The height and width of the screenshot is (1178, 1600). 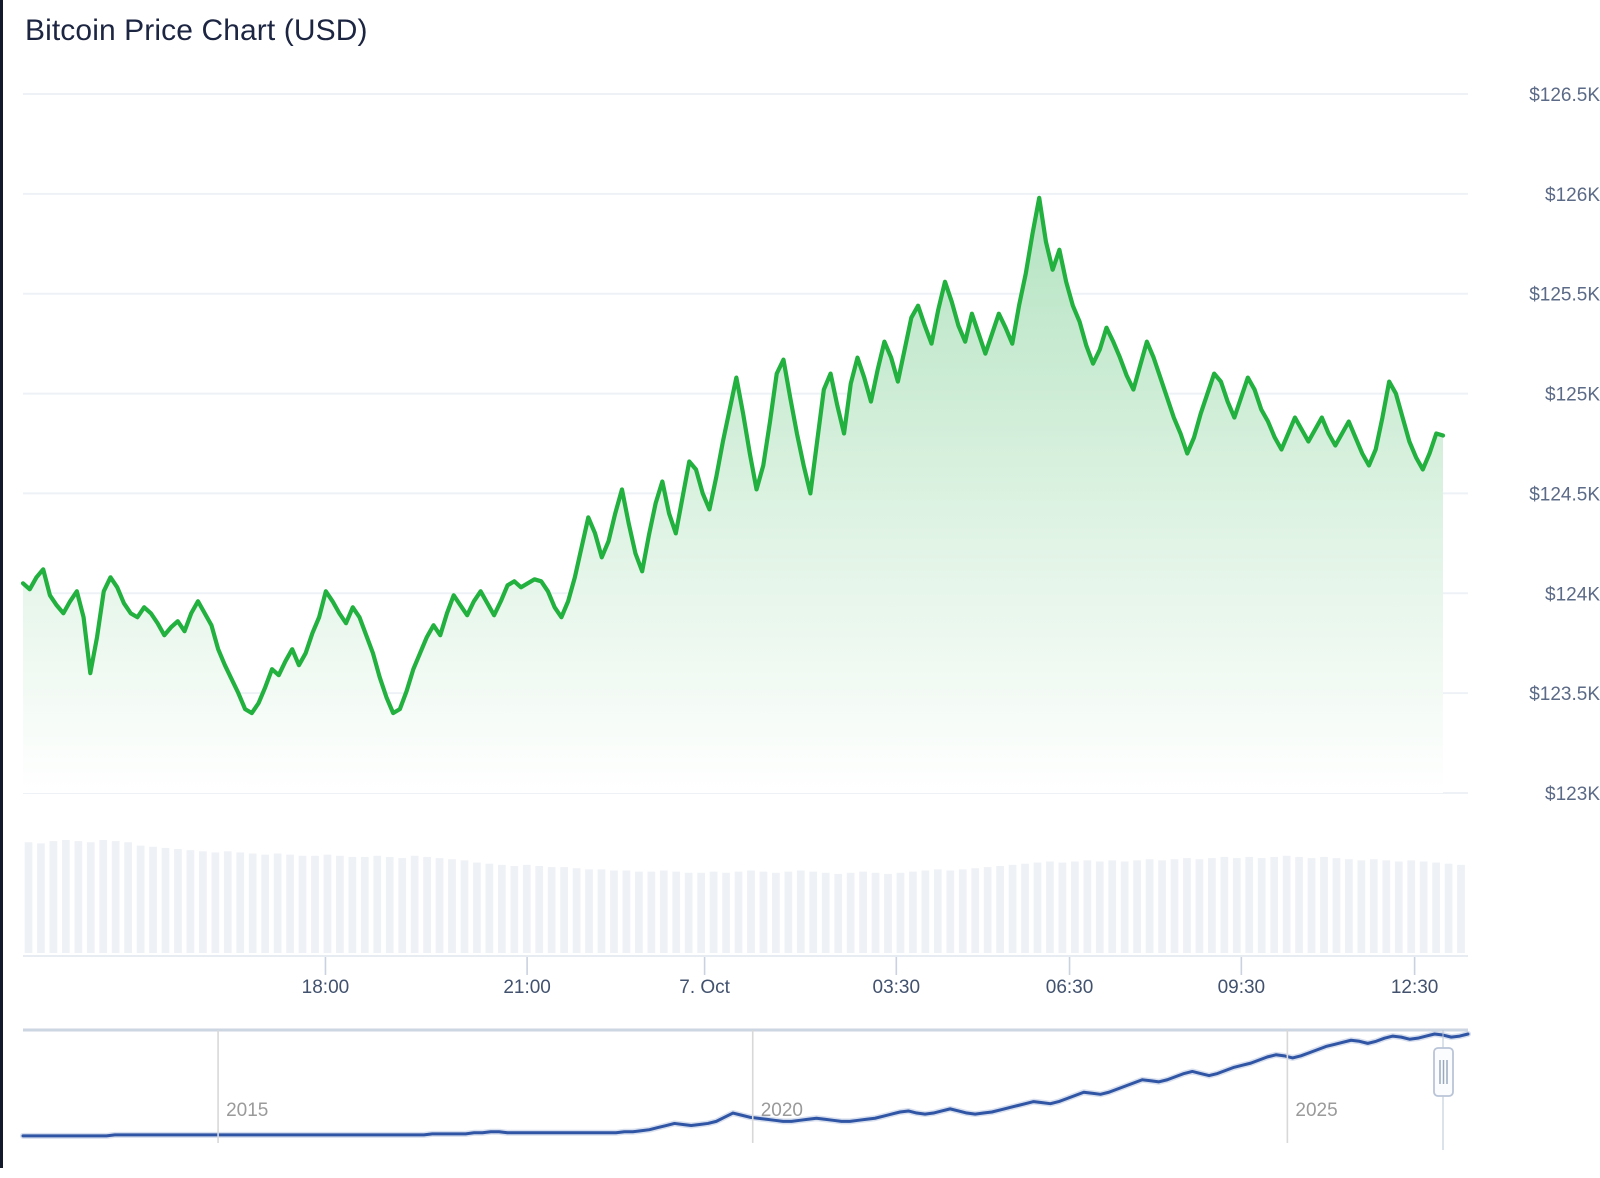 What do you see at coordinates (870, 987) in the screenshot?
I see `x-axis-labels: 18:00 21:00 7. Oct 03:30 06:30 09:30 12:30` at bounding box center [870, 987].